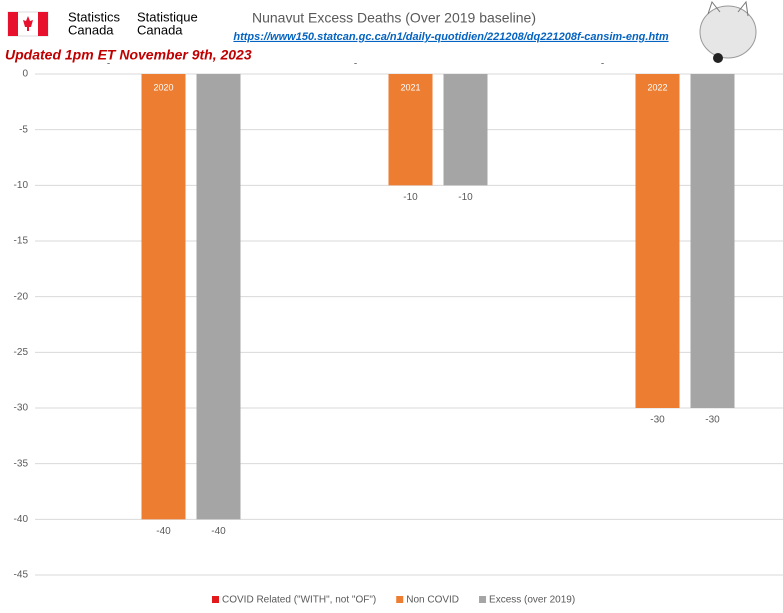  What do you see at coordinates (657, 87) in the screenshot?
I see `x-tick-label: 2022` at bounding box center [657, 87].